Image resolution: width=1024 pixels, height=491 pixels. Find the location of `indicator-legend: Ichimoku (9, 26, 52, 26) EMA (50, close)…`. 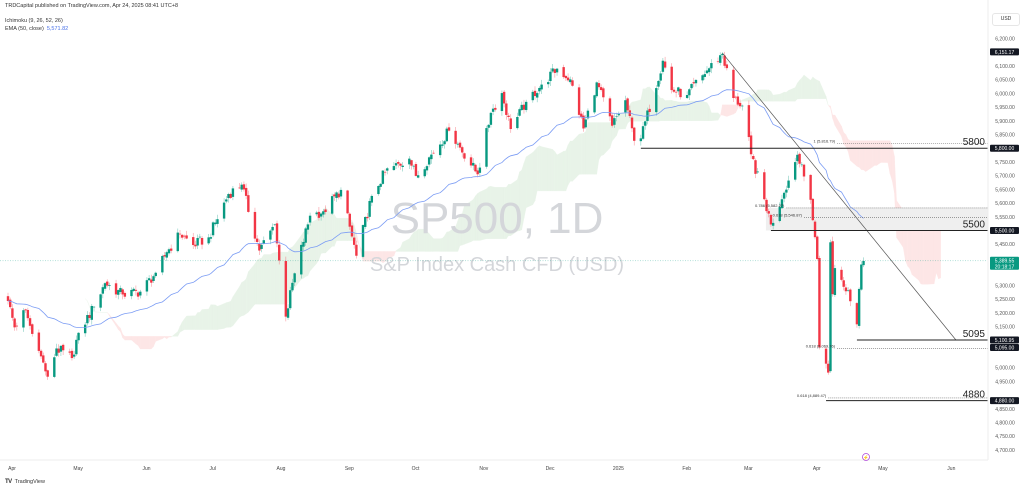

indicator-legend: Ichimoku (9, 26, 52, 26) EMA (50, close)… is located at coordinates (36, 25).